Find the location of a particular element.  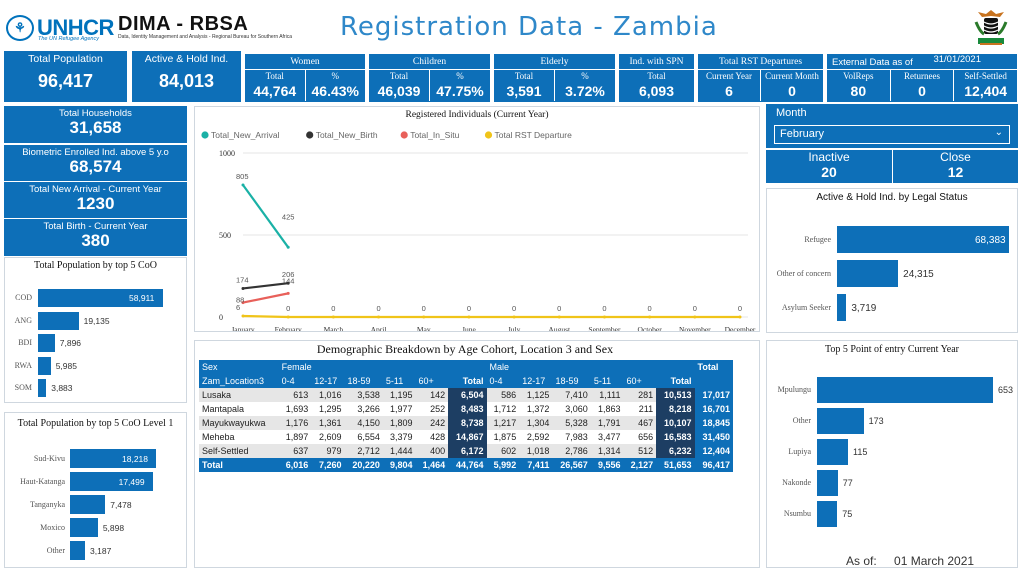

table-cell: 3,538 is located at coordinates (368, 395).